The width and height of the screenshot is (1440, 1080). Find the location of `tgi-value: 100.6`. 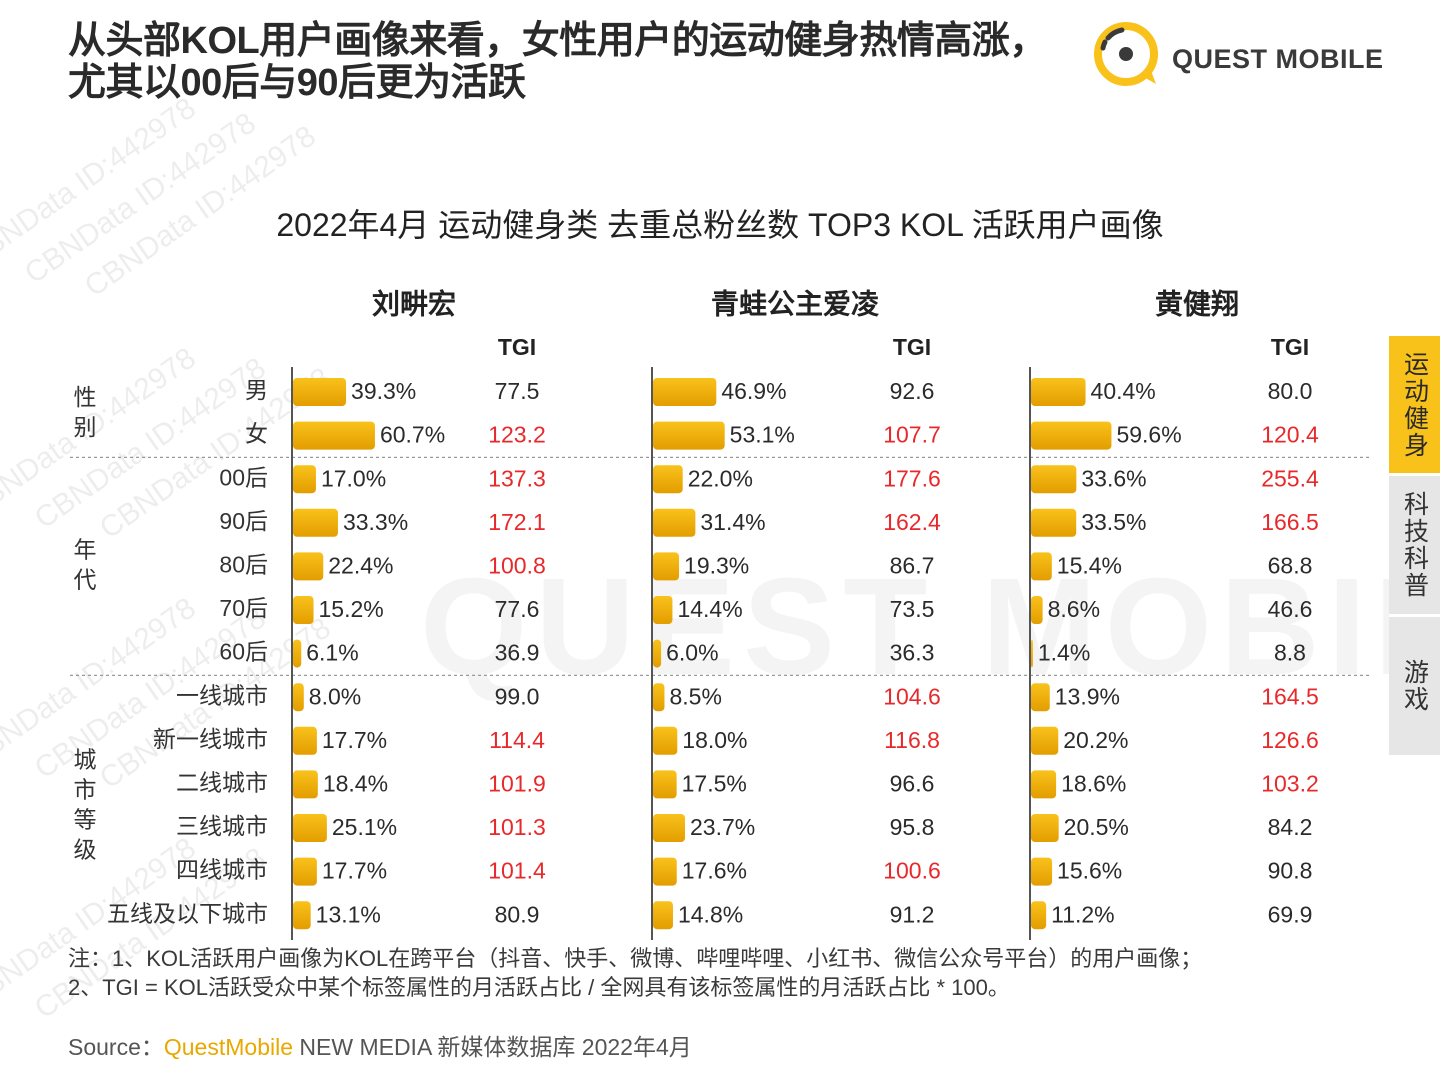

tgi-value: 100.6 is located at coordinates (912, 871).